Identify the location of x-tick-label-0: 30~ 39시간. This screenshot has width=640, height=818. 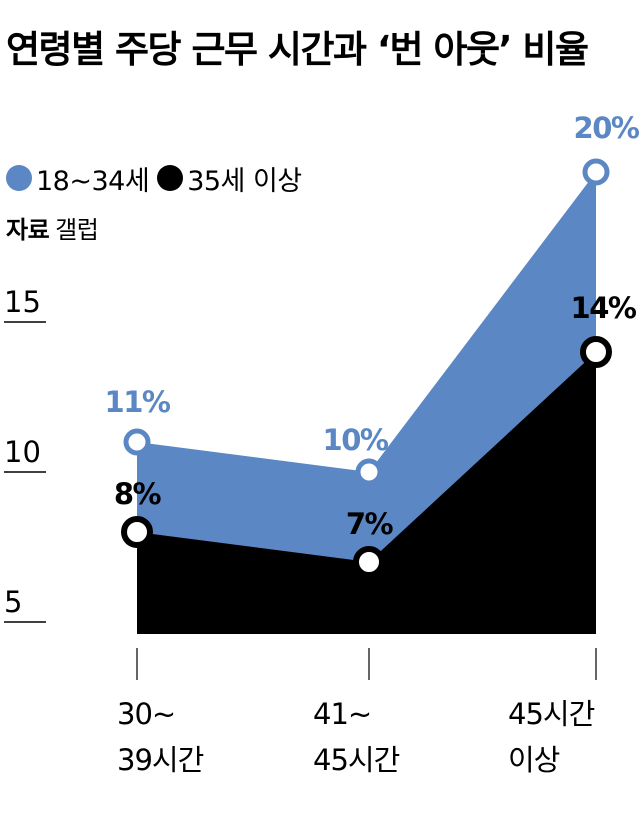
(160, 737).